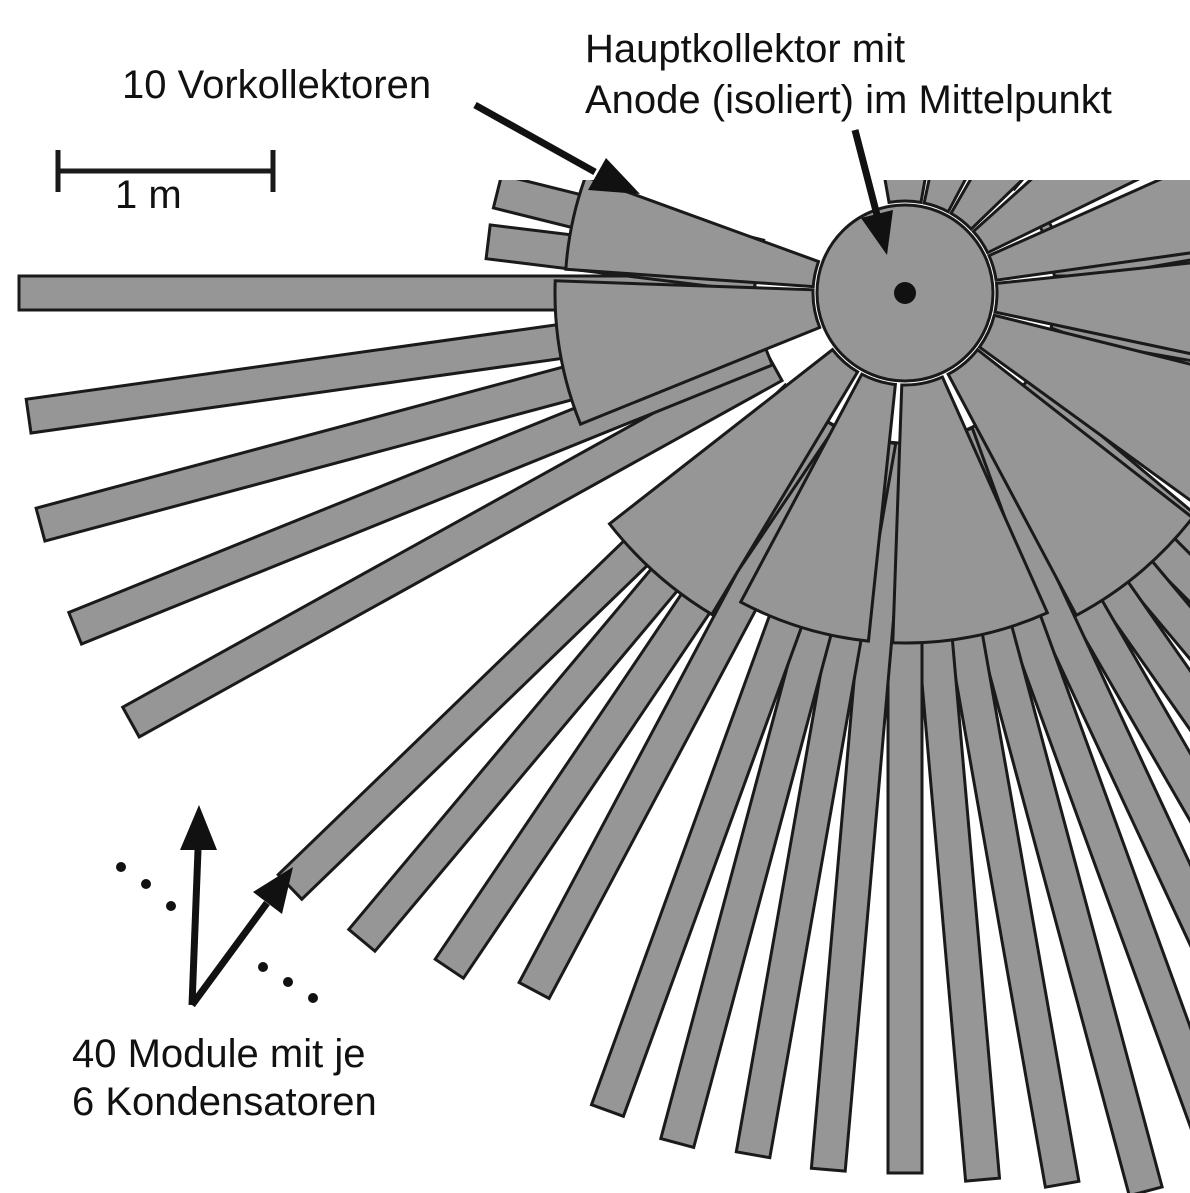  What do you see at coordinates (745, 49) in the screenshot?
I see `label-hauptkollektor-line1: Hauptkollektor mit` at bounding box center [745, 49].